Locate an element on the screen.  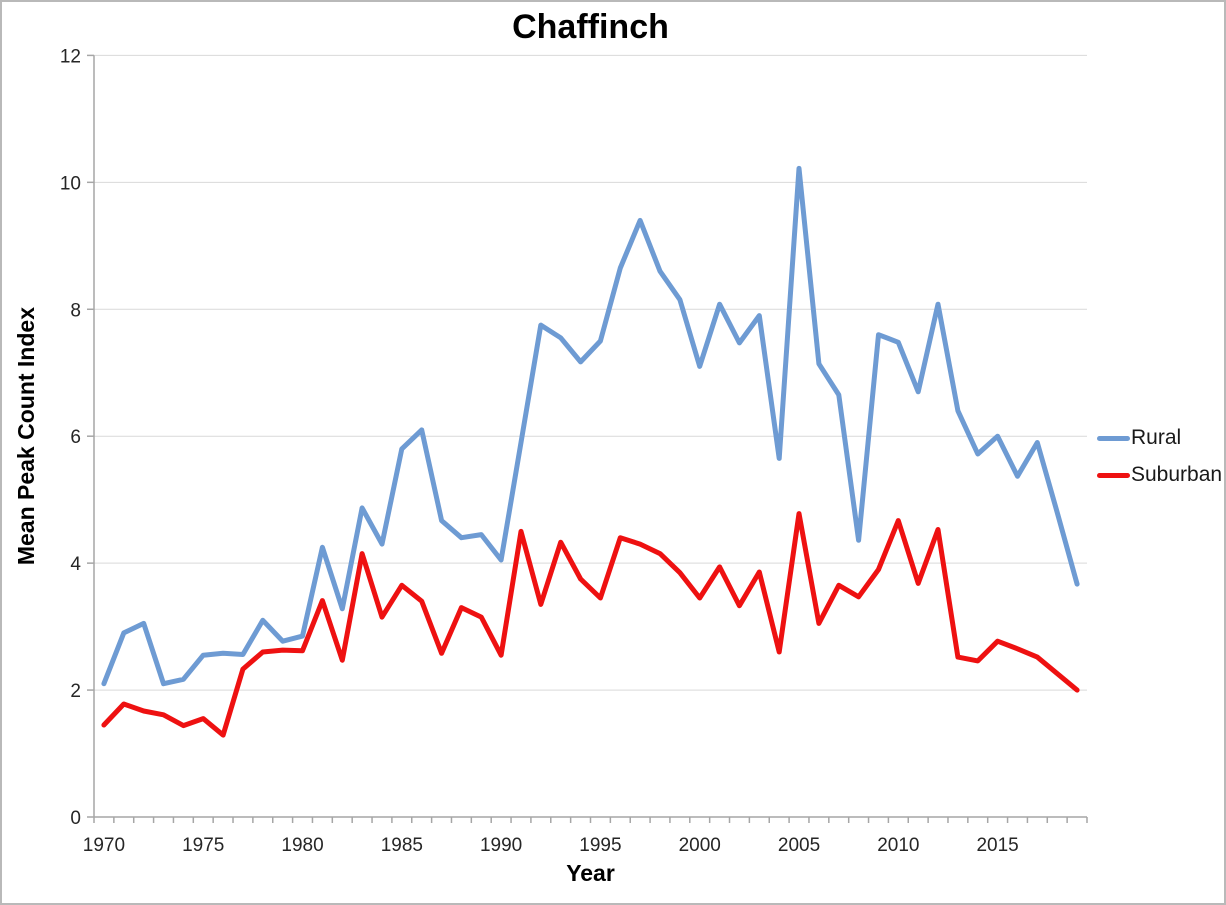
legend-label-suburban: Suburban is located at coordinates (1177, 474).